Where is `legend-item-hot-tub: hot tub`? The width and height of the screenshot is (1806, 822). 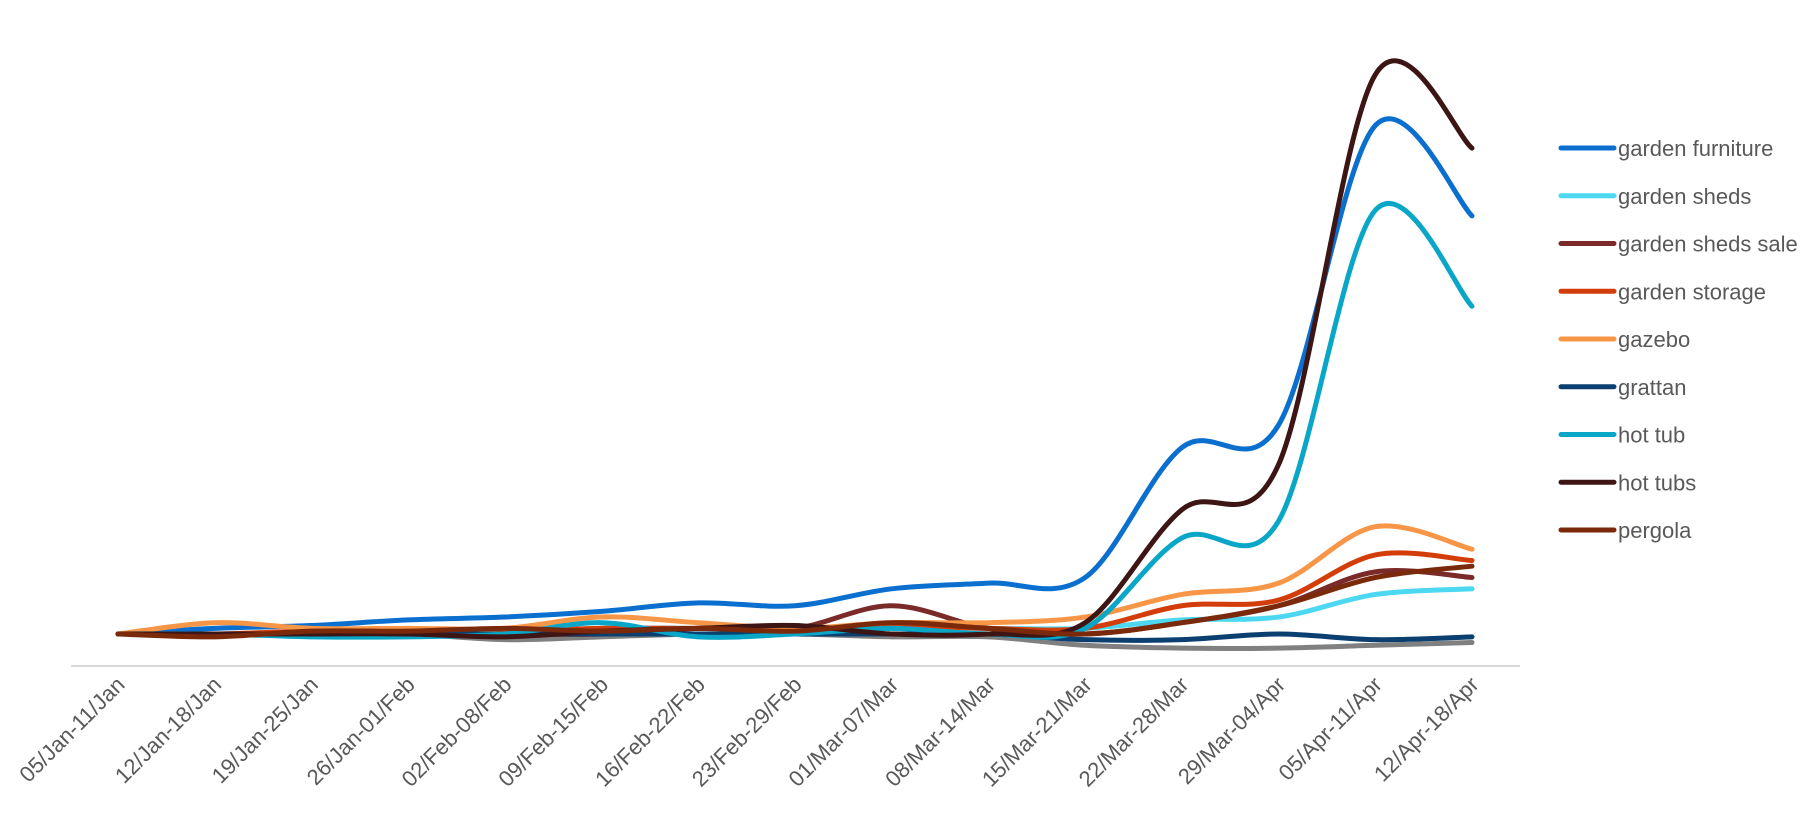 legend-item-hot-tub: hot tub is located at coordinates (1621, 435).